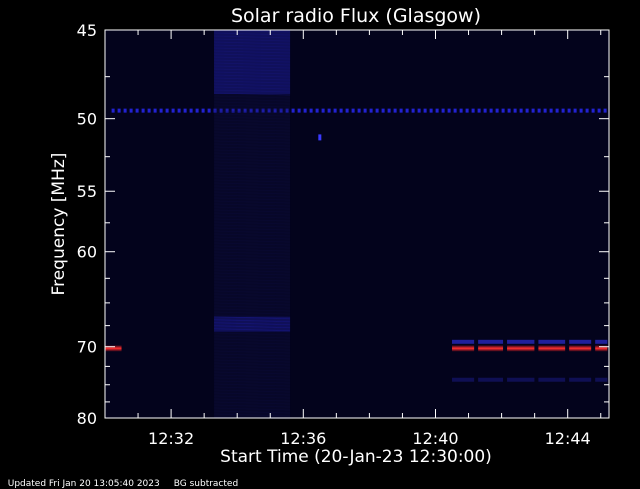  I want to click on x-tick-label: 12:44, so click(568, 438).